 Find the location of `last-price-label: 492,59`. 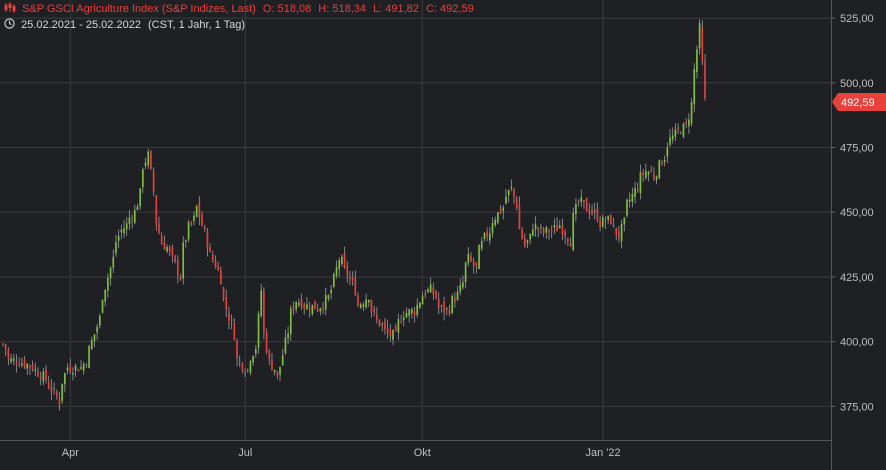

last-price-label: 492,59 is located at coordinates (858, 103).